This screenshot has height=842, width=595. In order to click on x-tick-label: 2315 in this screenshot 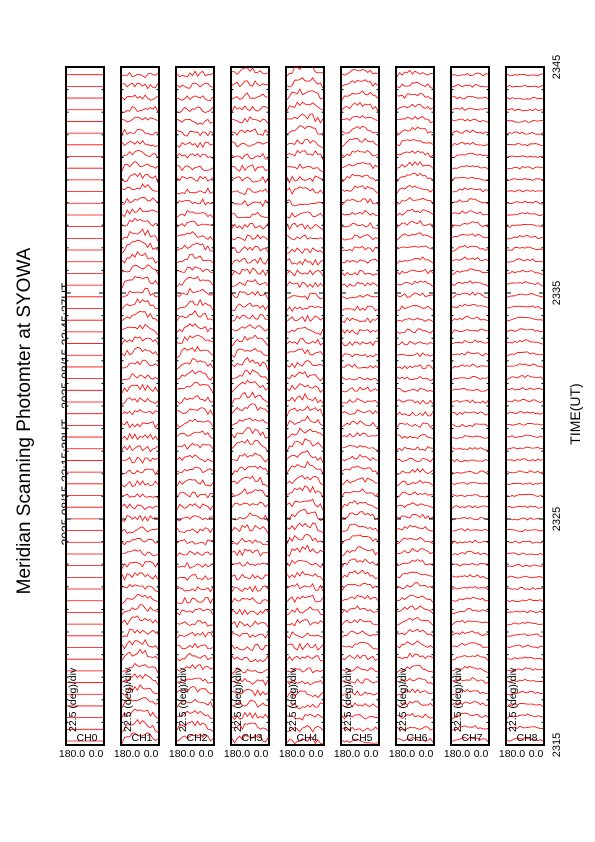, I will do `click(557, 745)`.